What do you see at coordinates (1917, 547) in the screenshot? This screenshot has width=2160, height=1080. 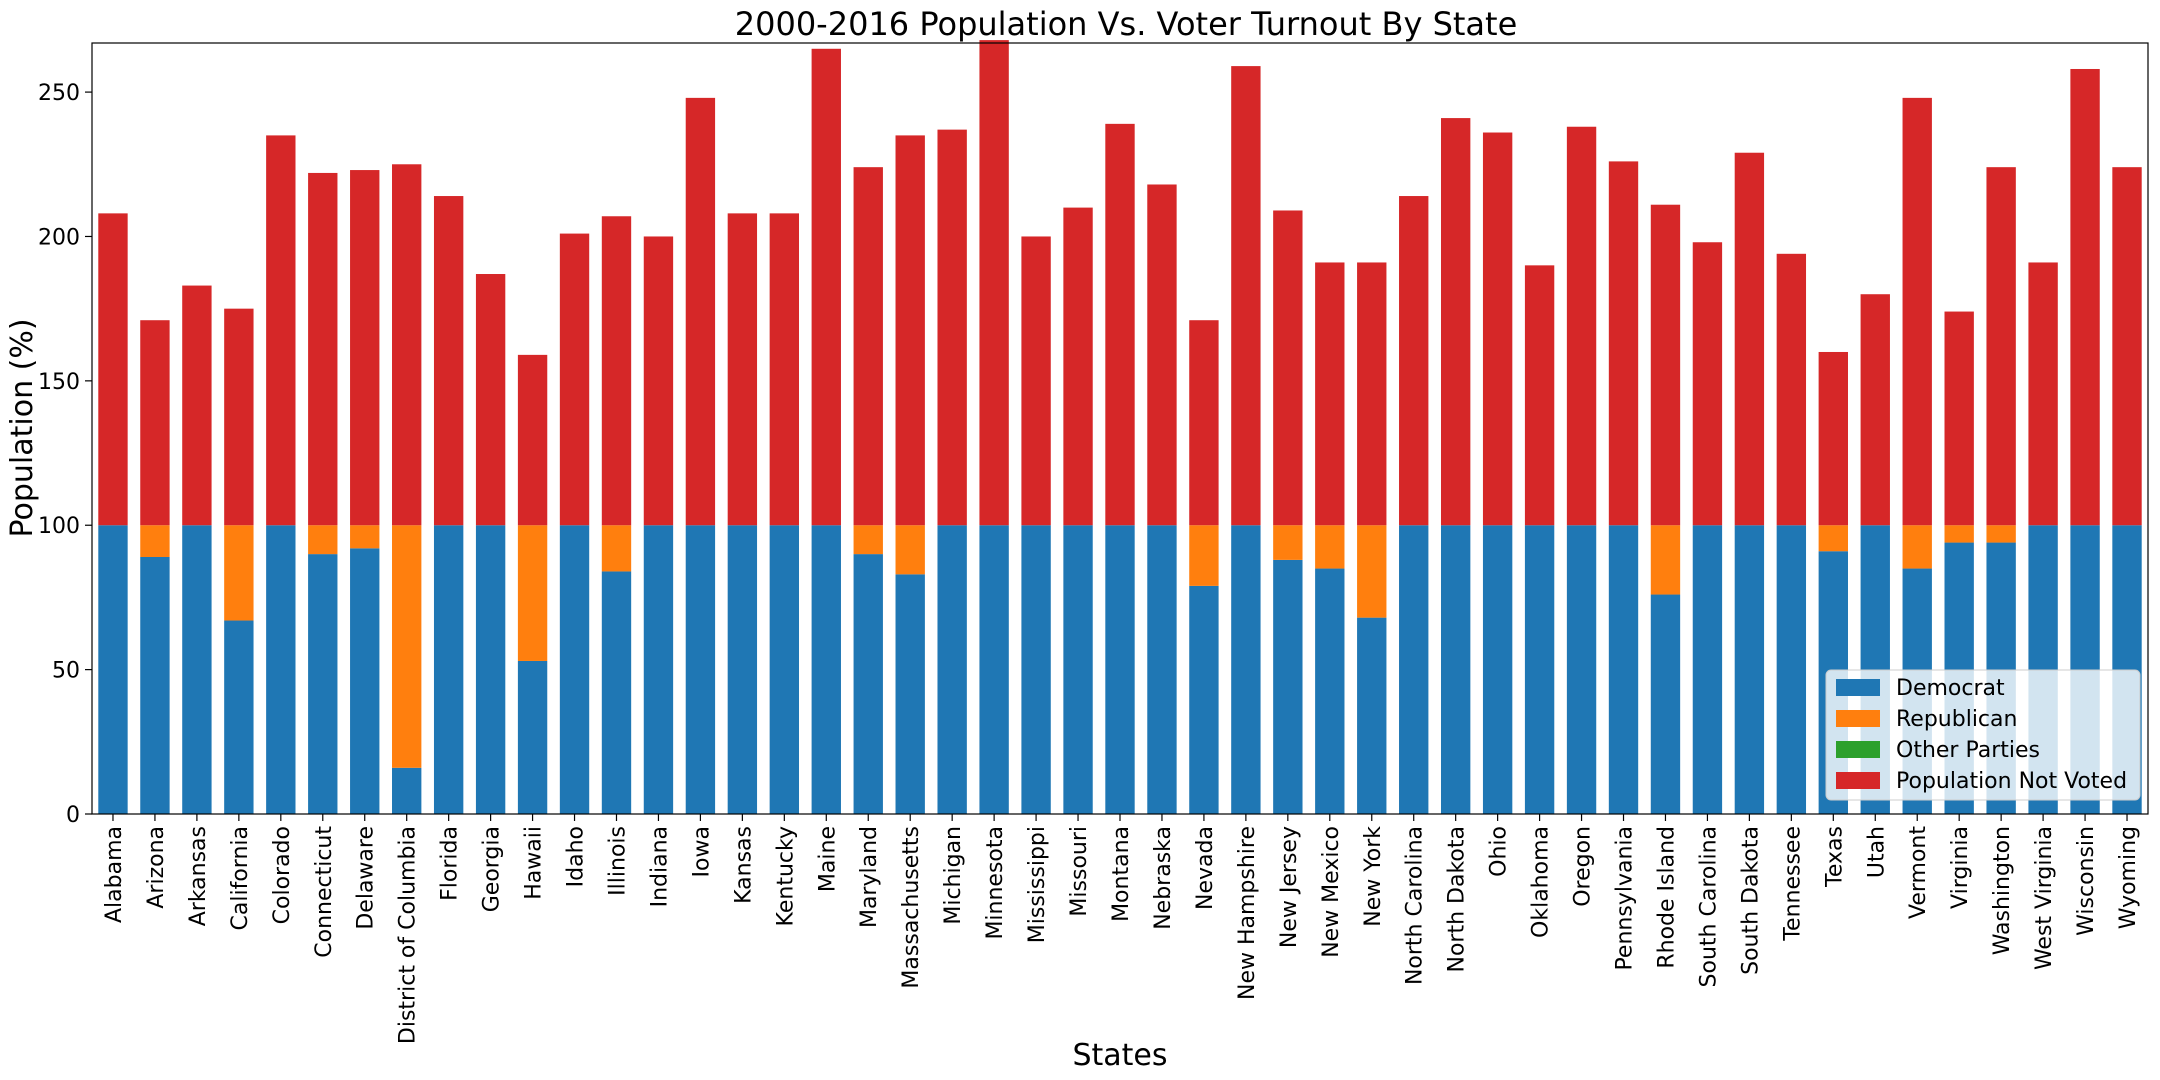 I see `bar-vermont-republican` at bounding box center [1917, 547].